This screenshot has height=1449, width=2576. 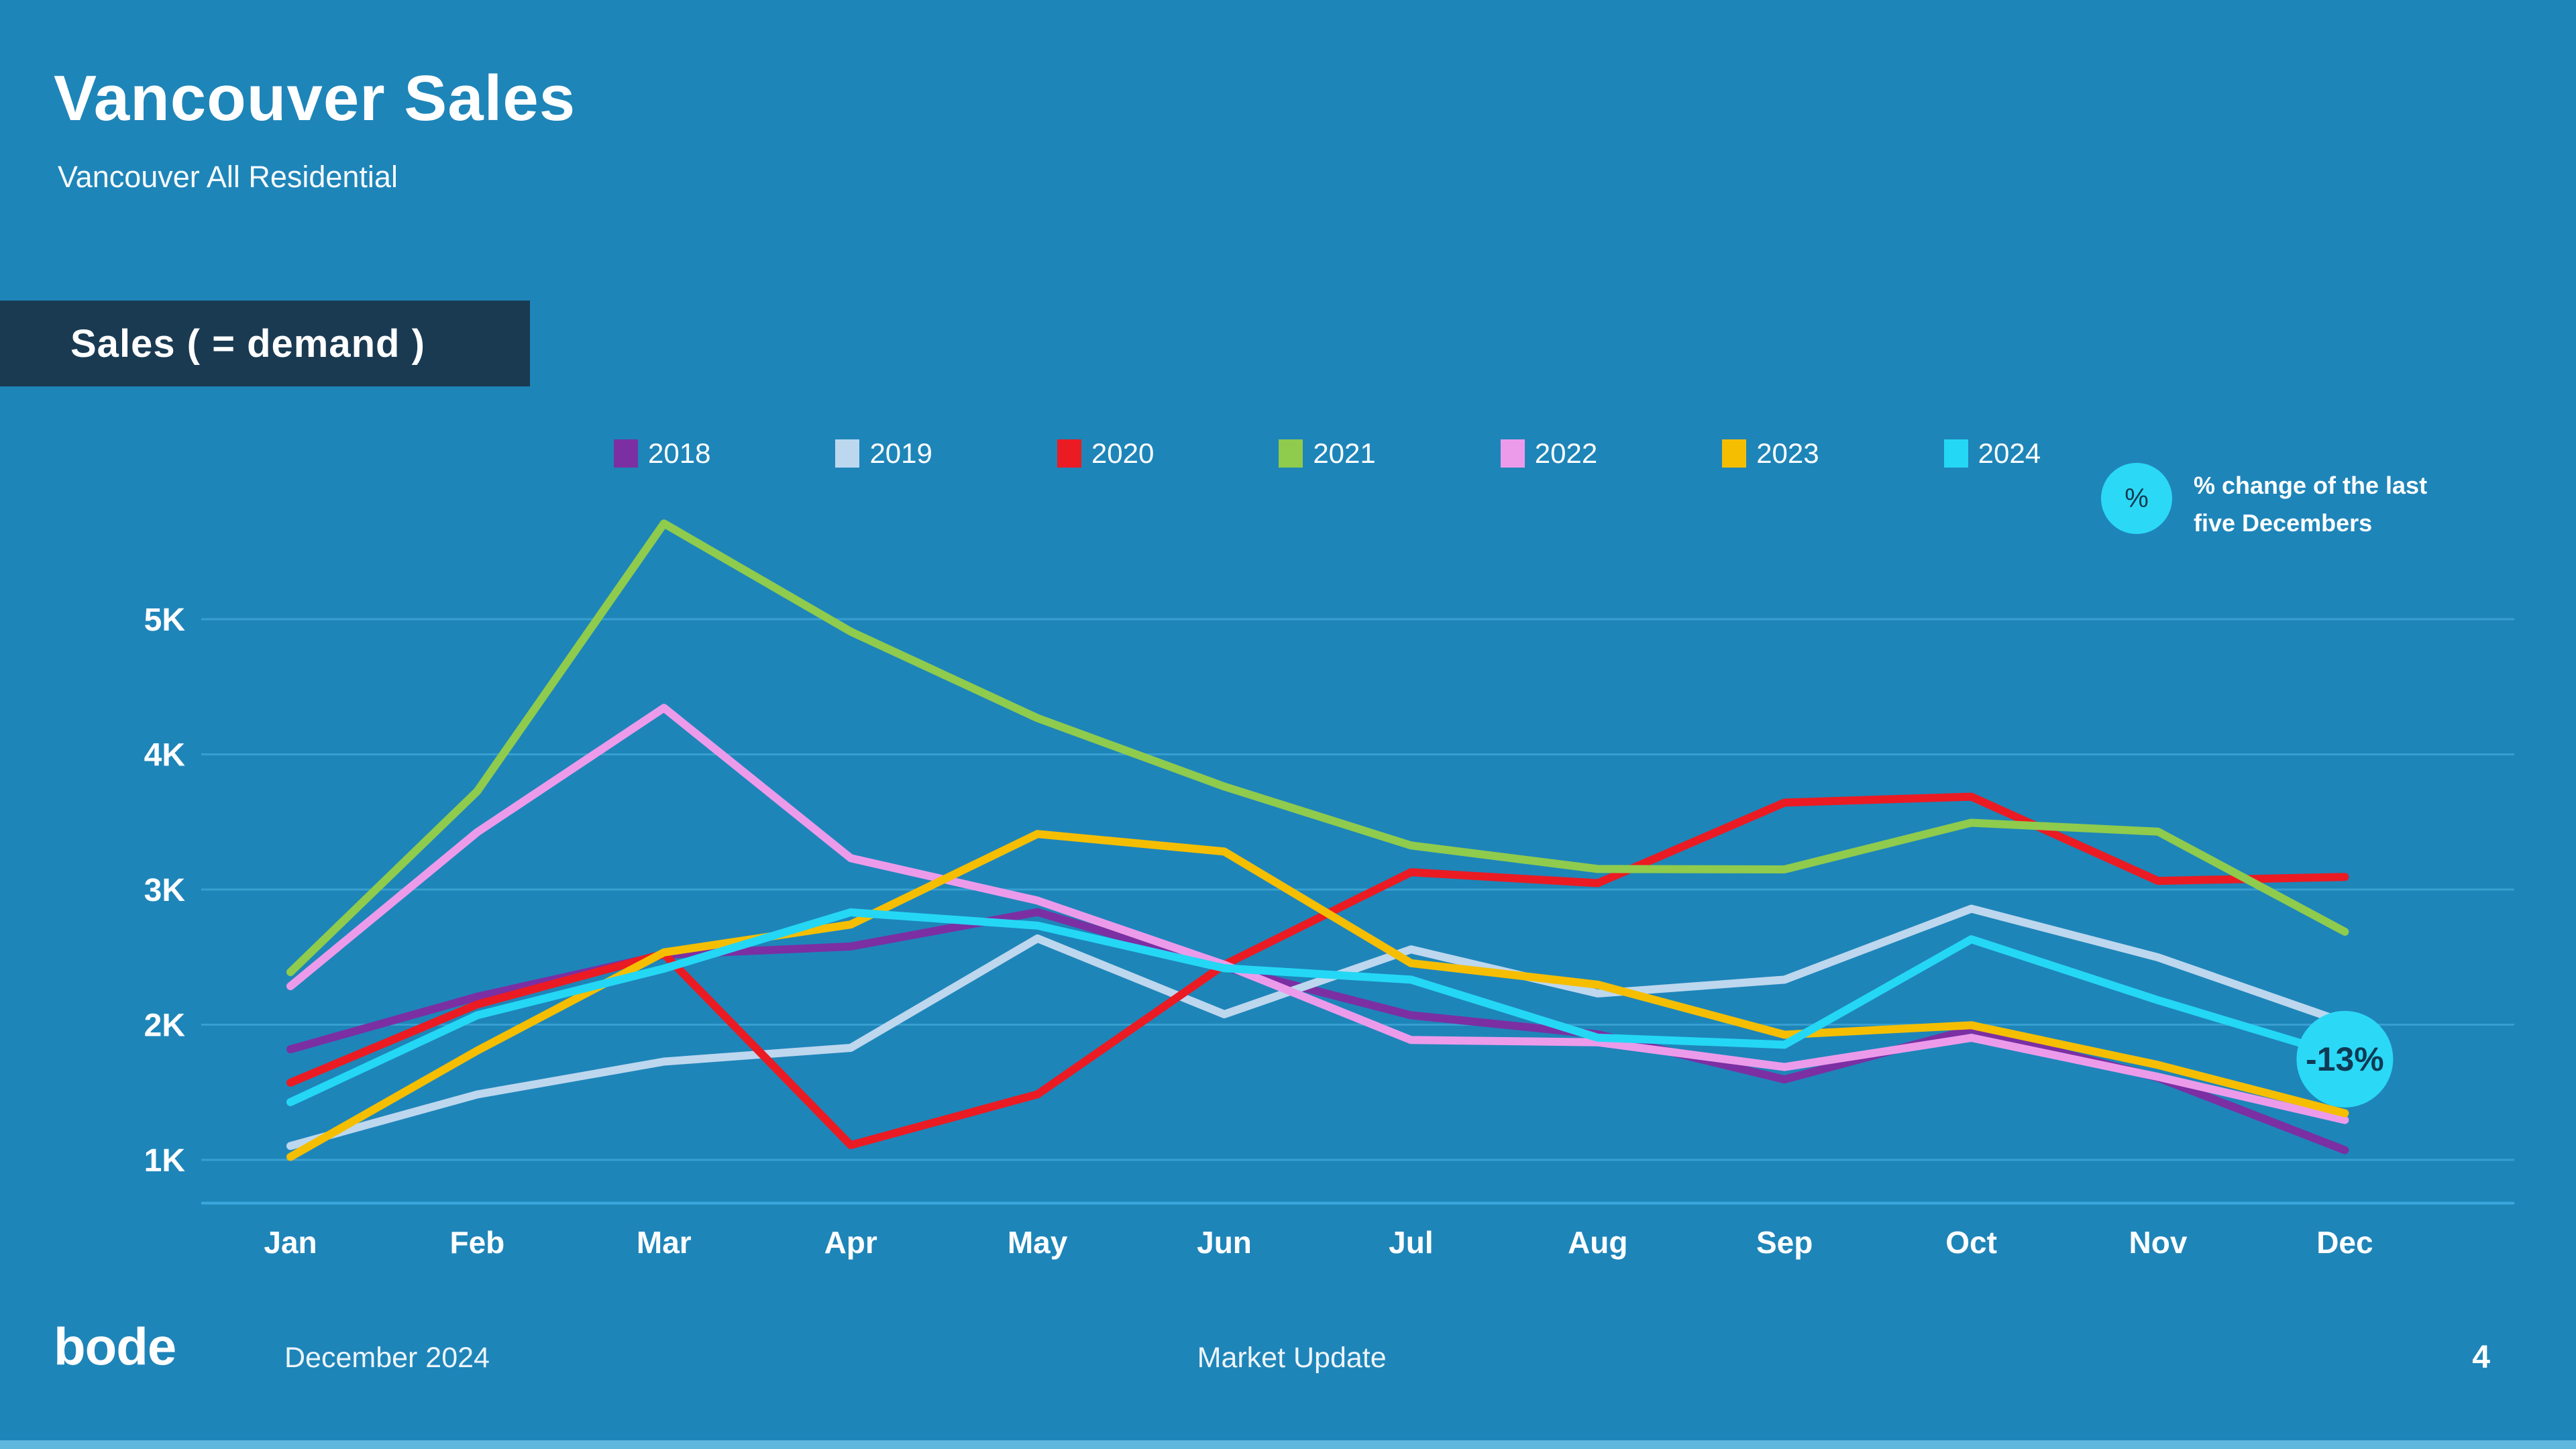 I want to click on x-axis-label: Oct, so click(x=1971, y=1242).